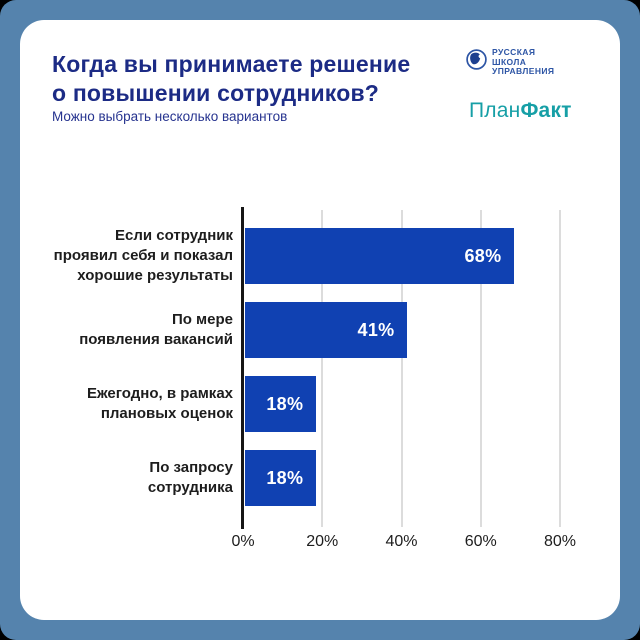 The image size is (640, 640). What do you see at coordinates (560, 541) in the screenshot?
I see `x-tick-label: 80%` at bounding box center [560, 541].